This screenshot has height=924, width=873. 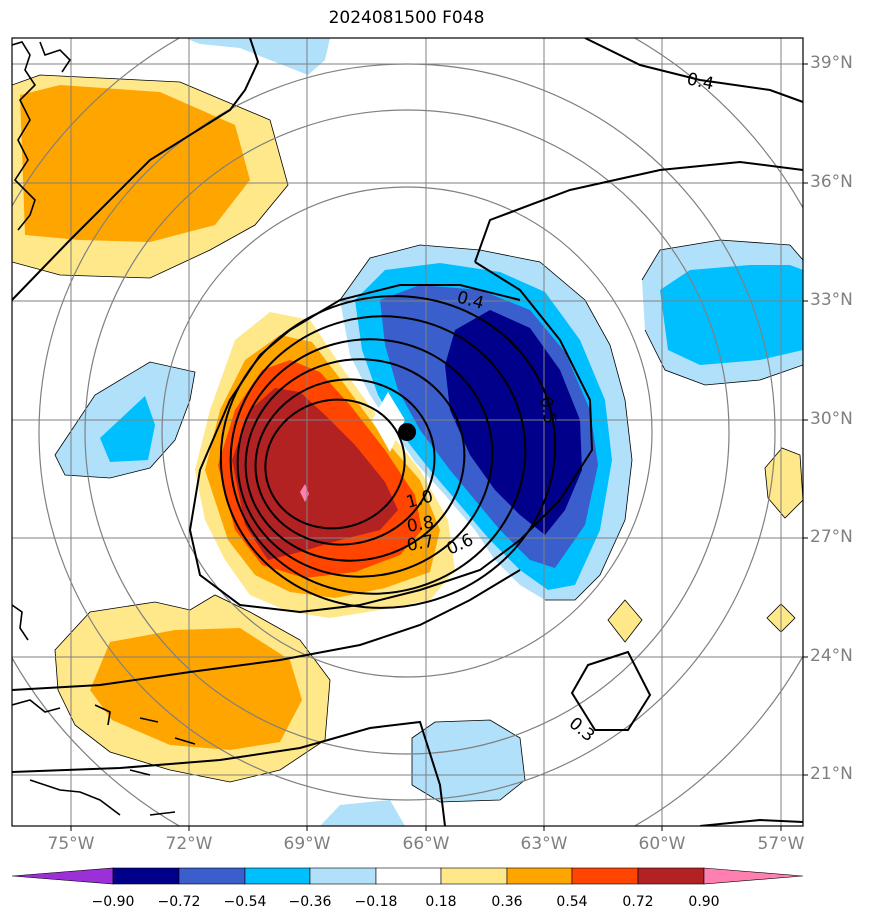 I want to click on colorbar-tick-label: −0.90, so click(x=113, y=902).